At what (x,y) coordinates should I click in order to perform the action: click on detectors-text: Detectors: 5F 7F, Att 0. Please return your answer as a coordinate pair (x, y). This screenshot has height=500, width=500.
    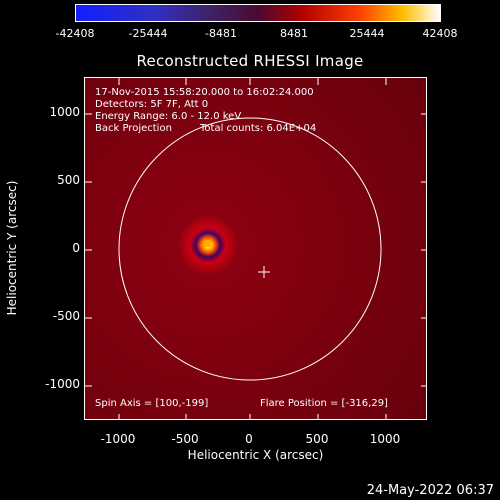
    Looking at the image, I should click on (152, 104).